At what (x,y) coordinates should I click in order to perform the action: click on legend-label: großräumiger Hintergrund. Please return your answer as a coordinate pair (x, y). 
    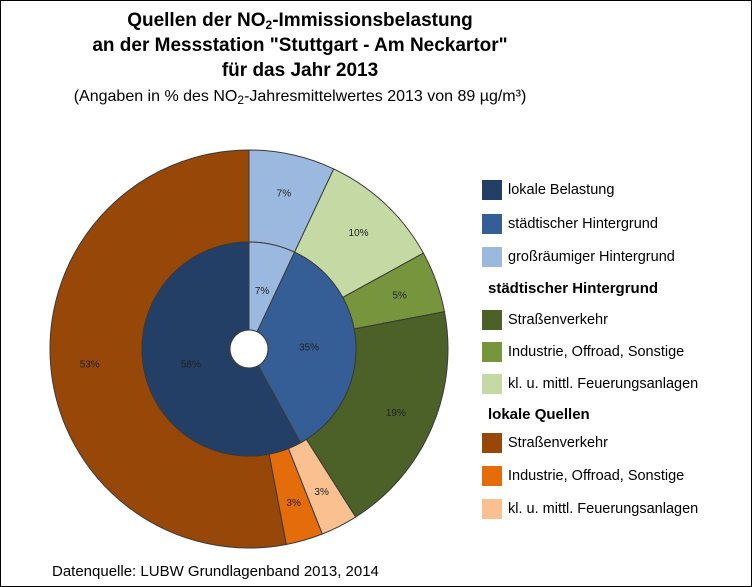
    Looking at the image, I should click on (591, 257).